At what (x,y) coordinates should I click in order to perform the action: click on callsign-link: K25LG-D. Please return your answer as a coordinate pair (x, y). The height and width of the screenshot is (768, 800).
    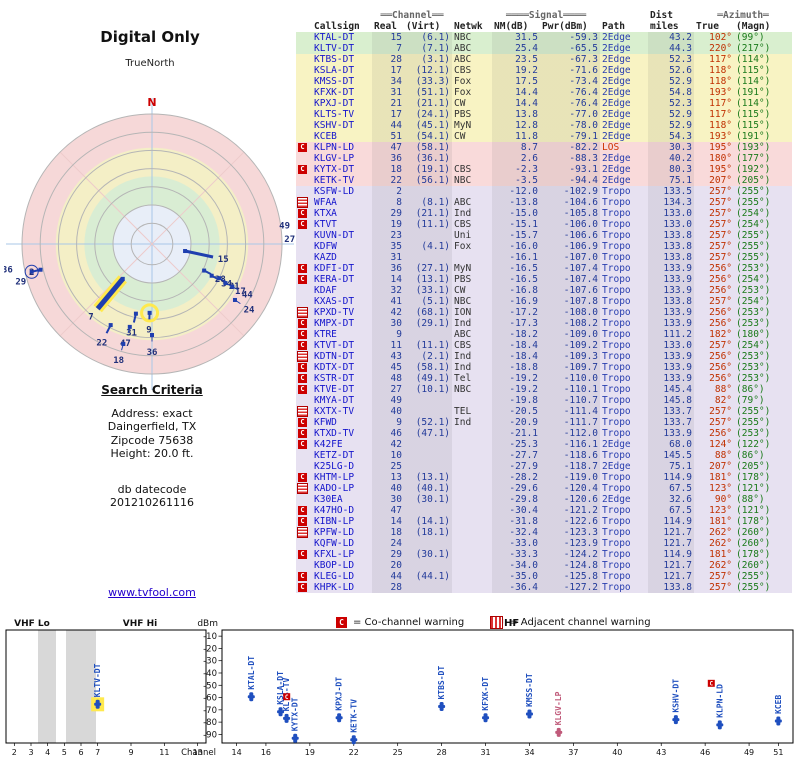
    Looking at the image, I should click on (334, 466).